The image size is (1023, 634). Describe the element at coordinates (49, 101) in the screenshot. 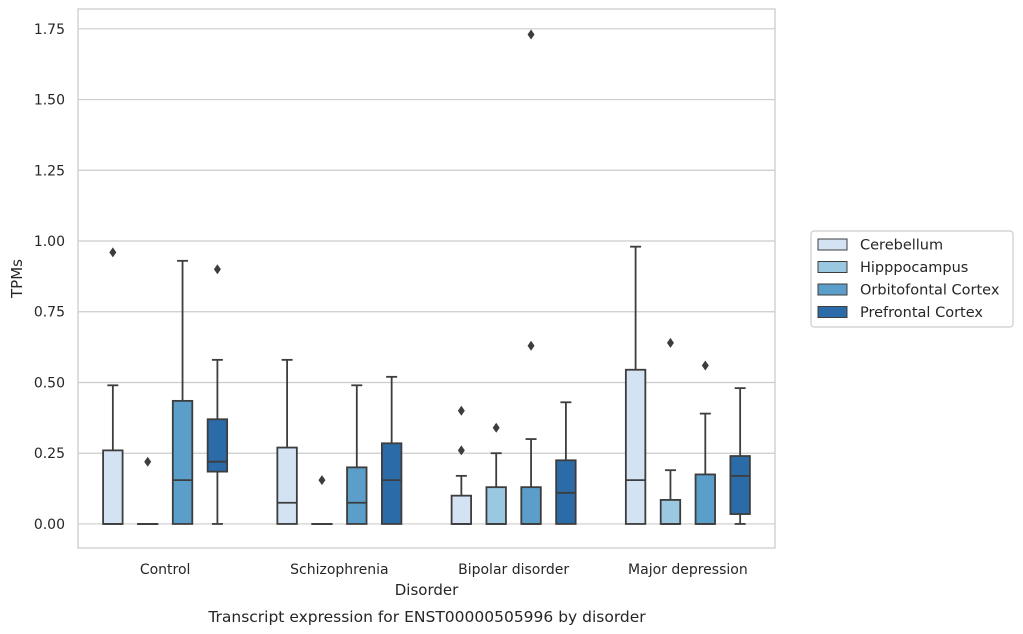

I see `y-tick-label: 1.50` at that location.